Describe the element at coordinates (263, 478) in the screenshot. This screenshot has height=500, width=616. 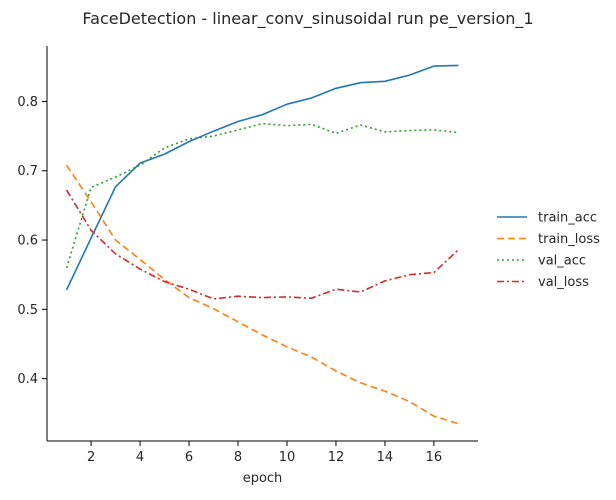
I see `x-axis-title: epoch` at that location.